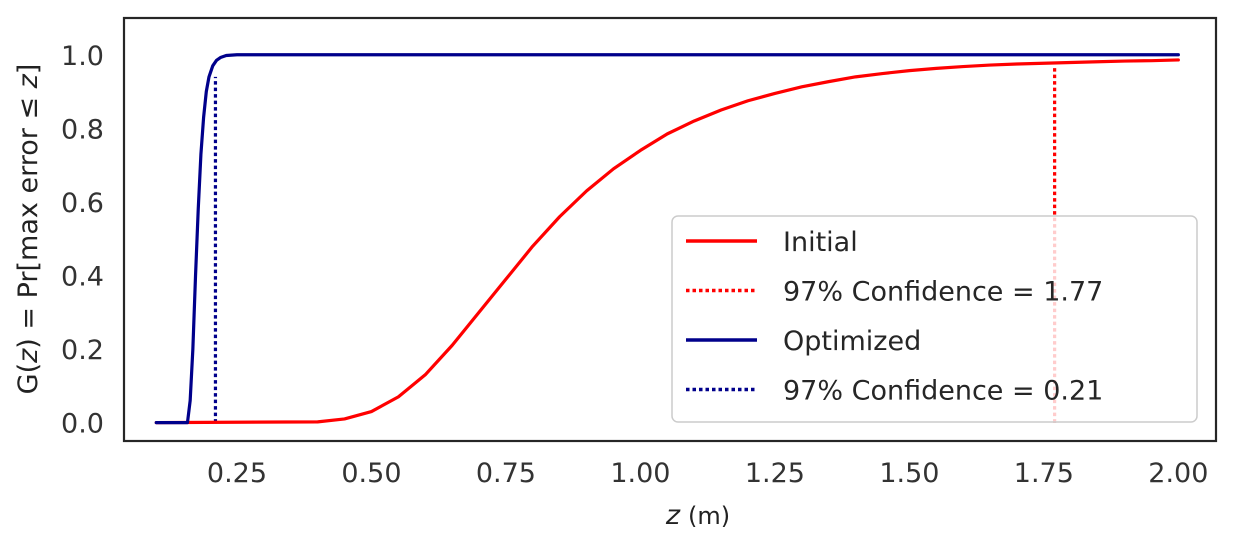 This screenshot has width=1238, height=535. I want to click on y-tick-label: 0.6, so click(82, 203).